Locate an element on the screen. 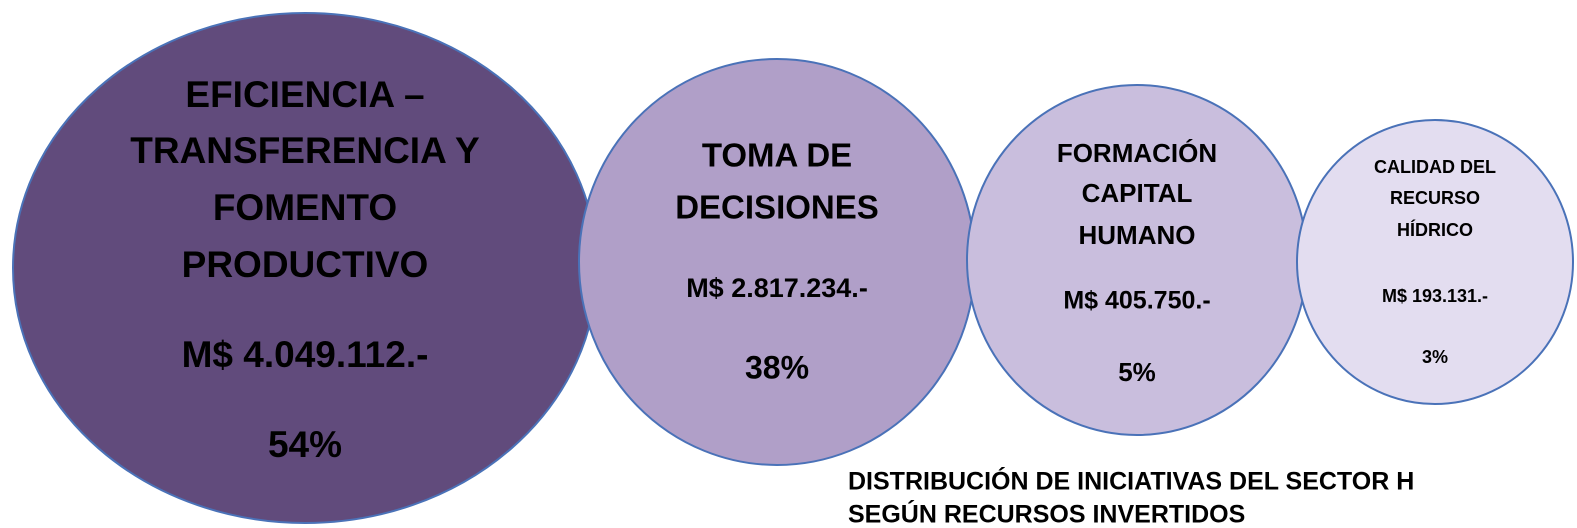 The height and width of the screenshot is (528, 1577). bubble is located at coordinates (1435, 262).